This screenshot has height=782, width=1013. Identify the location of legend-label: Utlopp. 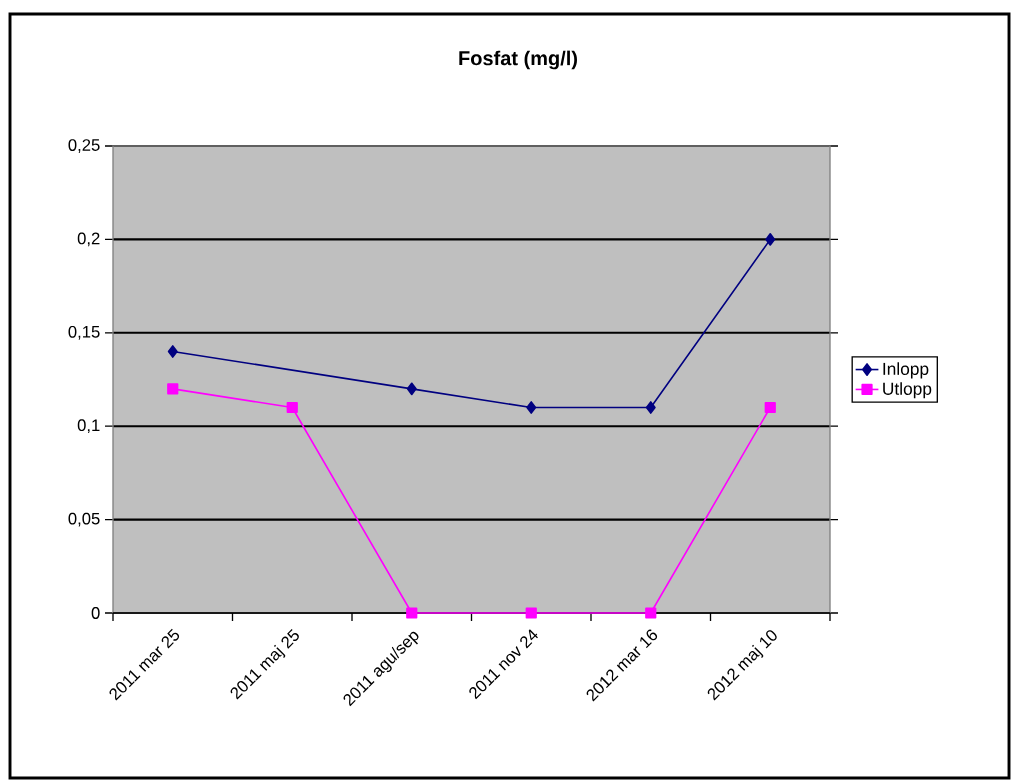
(907, 390).